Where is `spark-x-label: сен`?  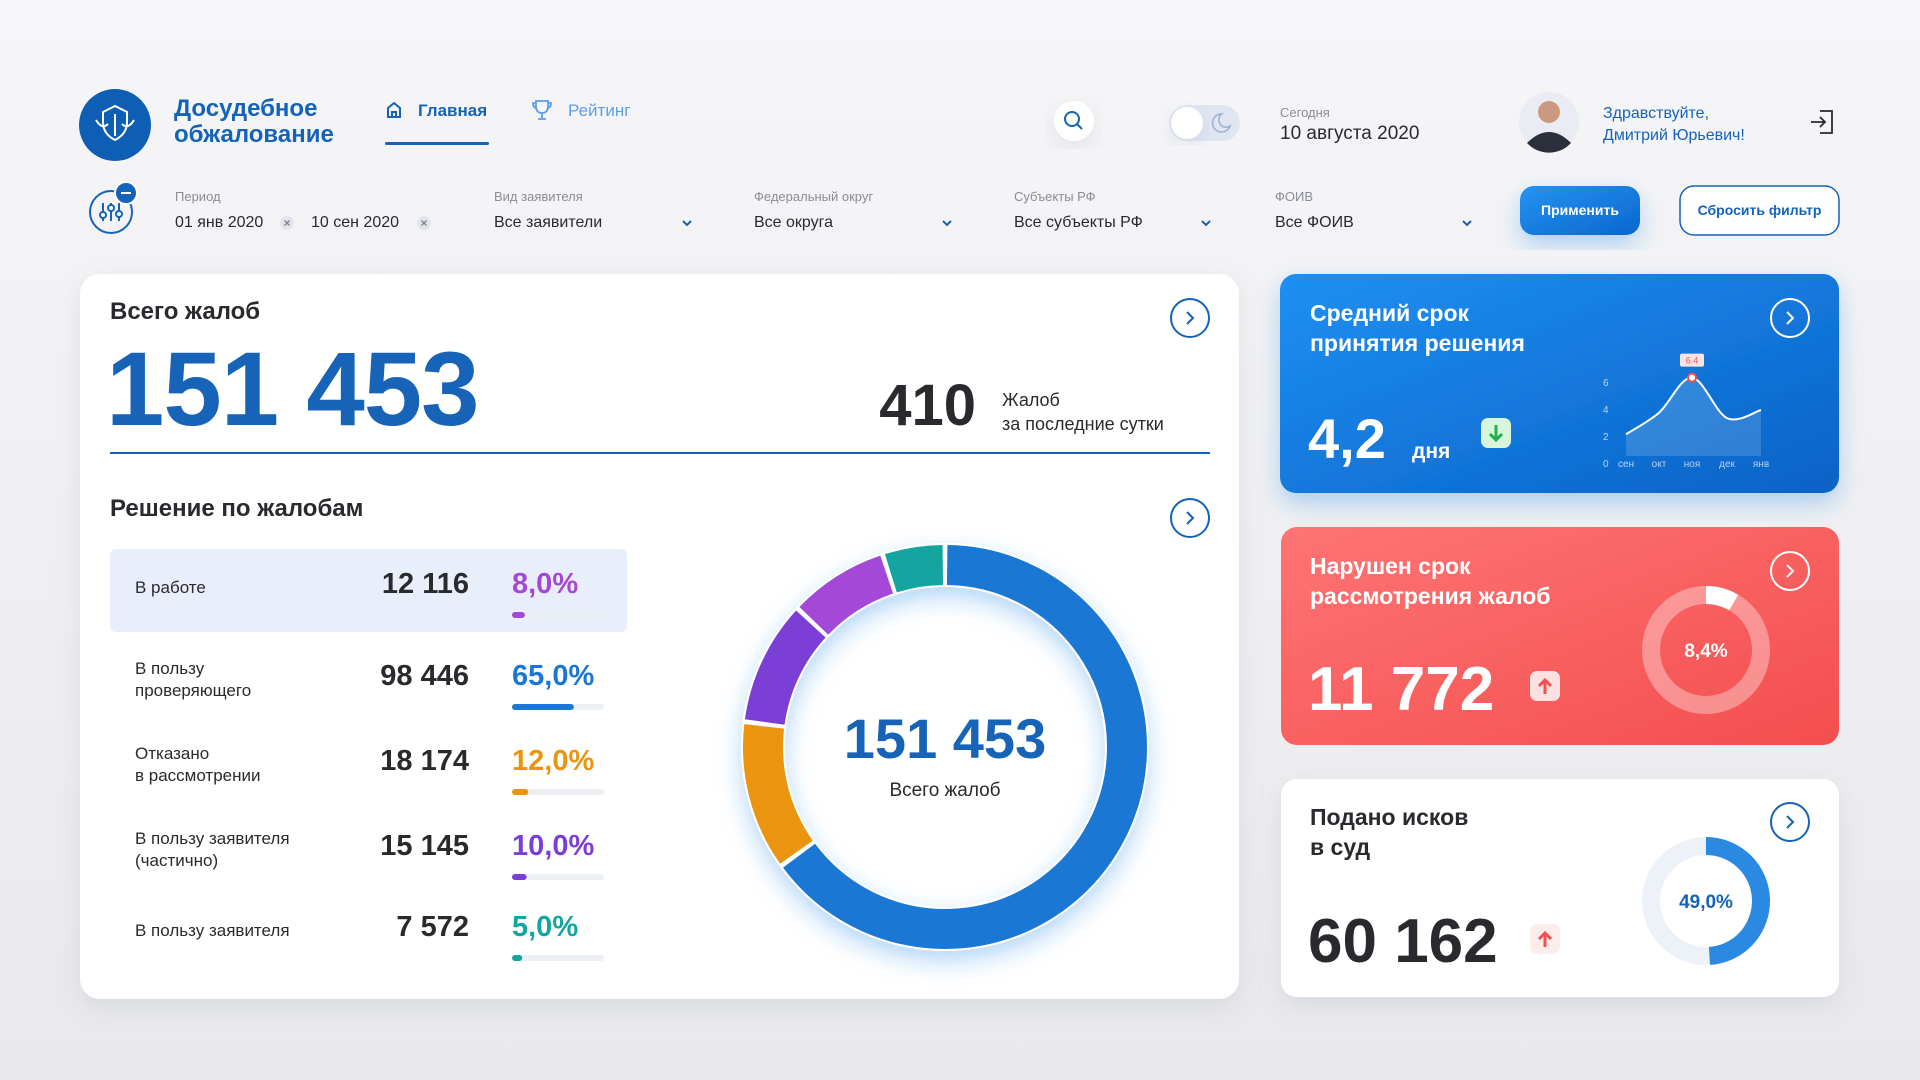
spark-x-label: сен is located at coordinates (1626, 464).